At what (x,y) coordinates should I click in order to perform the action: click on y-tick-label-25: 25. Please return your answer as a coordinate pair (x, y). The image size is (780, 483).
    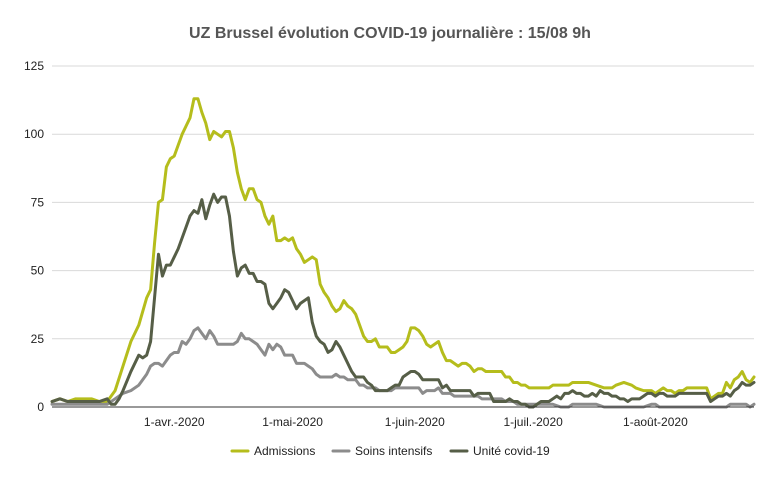
    Looking at the image, I should click on (38, 339).